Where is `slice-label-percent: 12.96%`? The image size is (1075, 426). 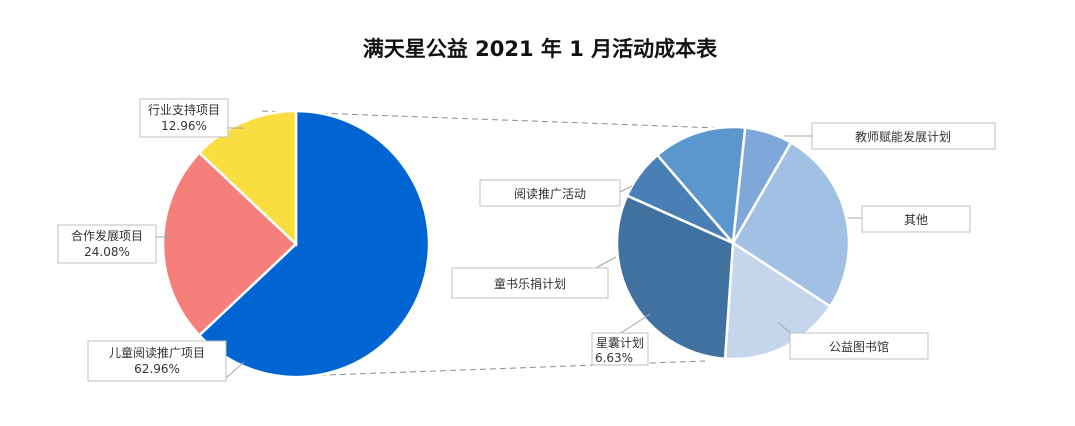 slice-label-percent: 12.96% is located at coordinates (184, 126).